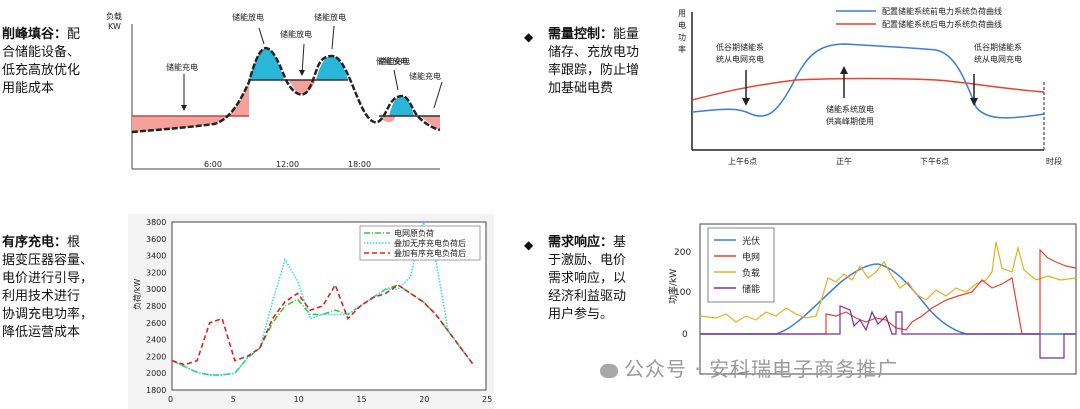 This screenshot has width=1080, height=409. I want to click on y-tick-label: 3600, so click(156, 239).